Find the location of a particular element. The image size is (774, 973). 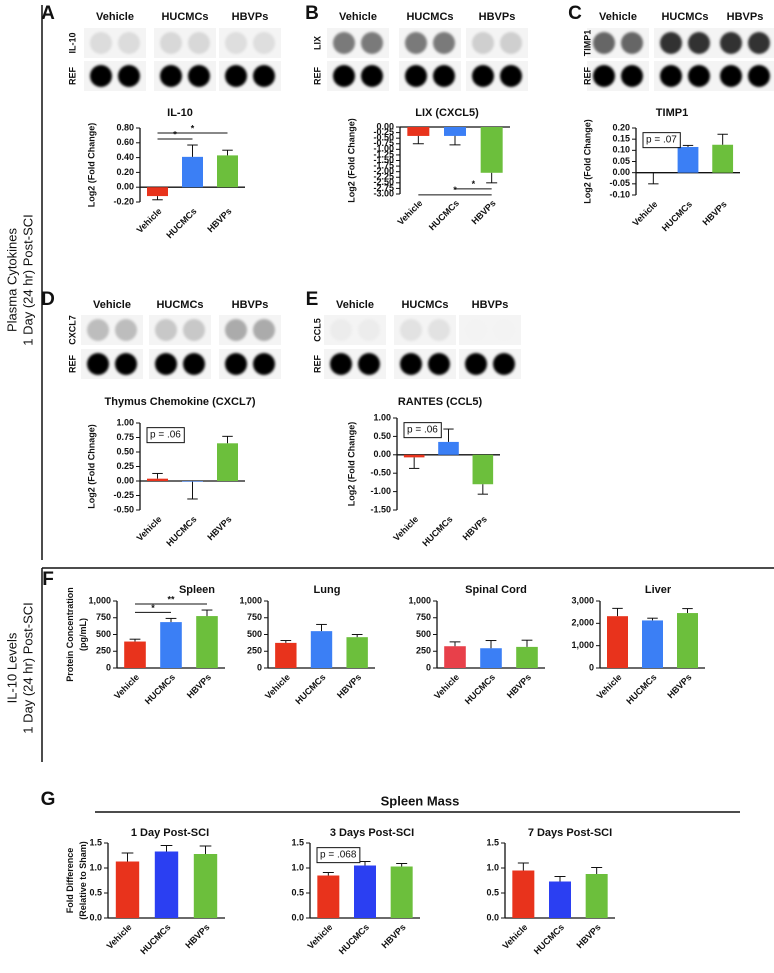

y-tick-label: -2.50 is located at coordinates (383, 182).